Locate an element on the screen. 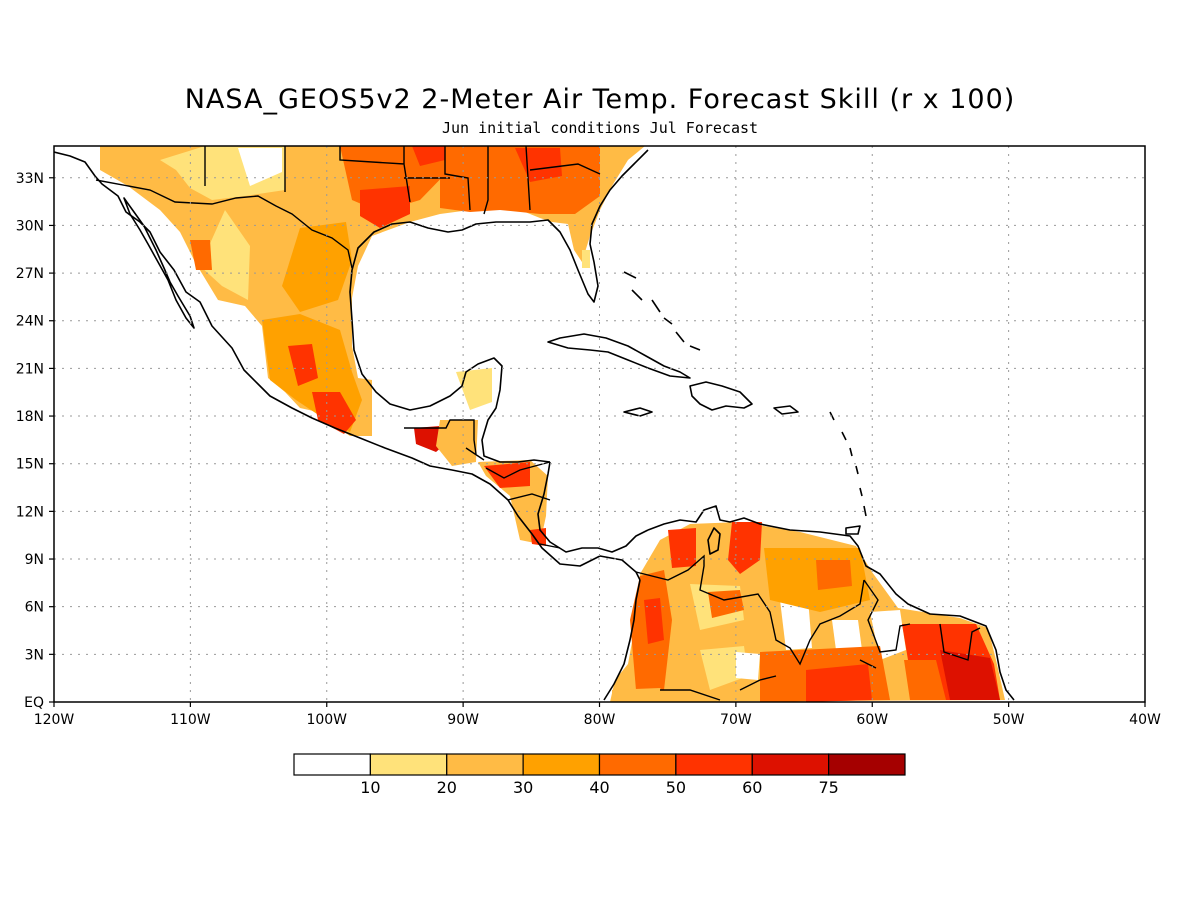 This screenshot has width=1200, height=900. lat-tick-label: 30N is located at coordinates (30, 226).